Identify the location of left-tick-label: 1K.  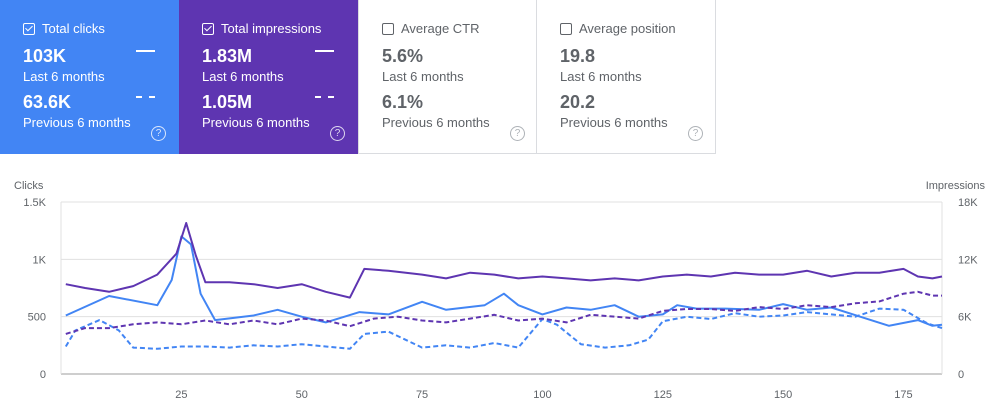
(40, 260).